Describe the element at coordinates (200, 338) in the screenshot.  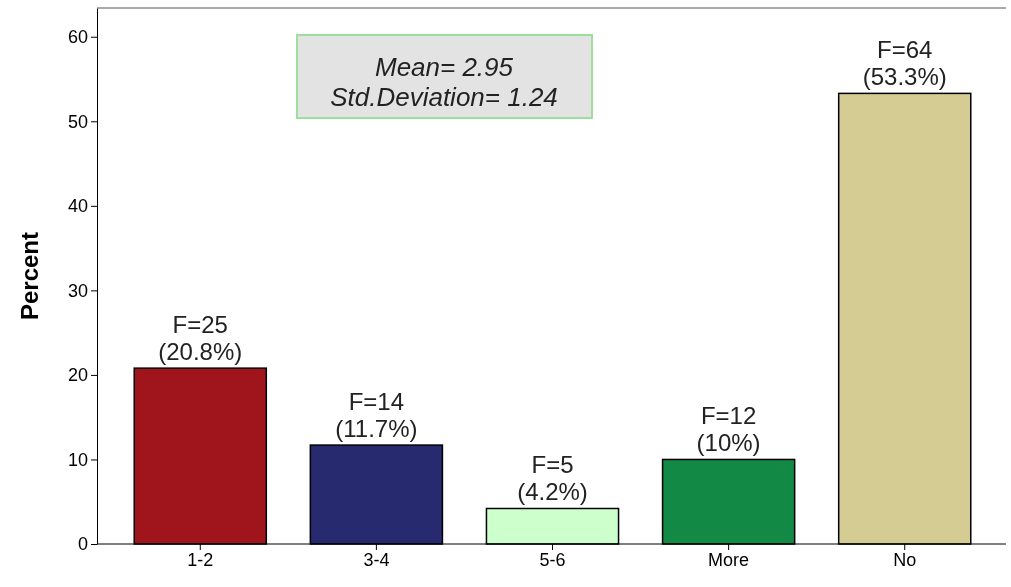
I see `data-label: F=25 (20.8%)` at that location.